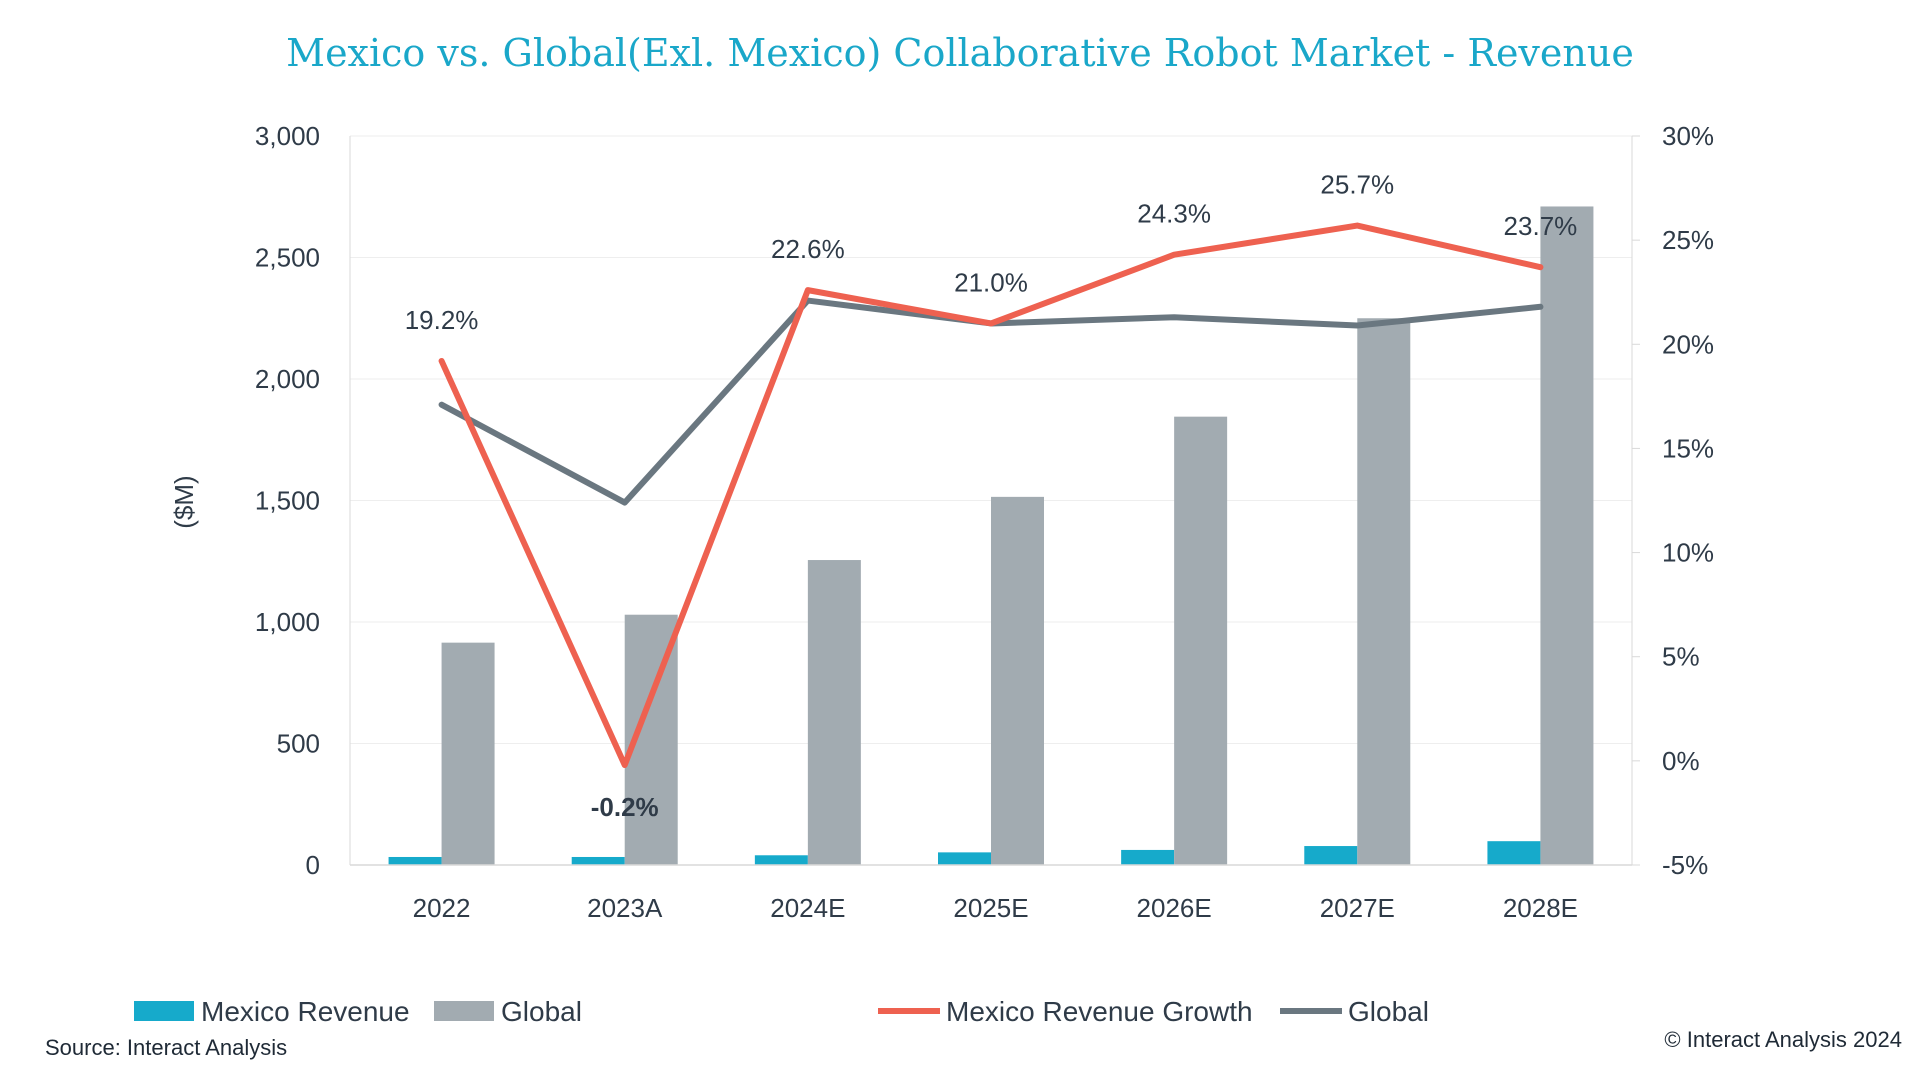 The height and width of the screenshot is (1080, 1920). I want to click on x-tick-label: 2027E, so click(1357, 908).